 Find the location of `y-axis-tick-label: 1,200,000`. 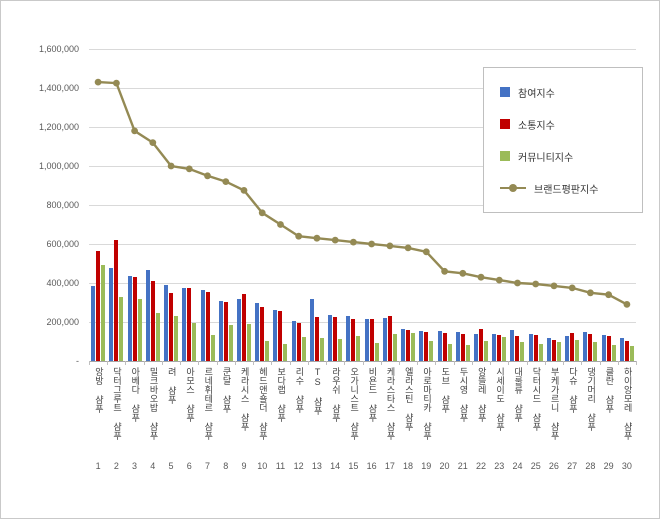

y-axis-tick-label: 1,200,000 is located at coordinates (58, 126).